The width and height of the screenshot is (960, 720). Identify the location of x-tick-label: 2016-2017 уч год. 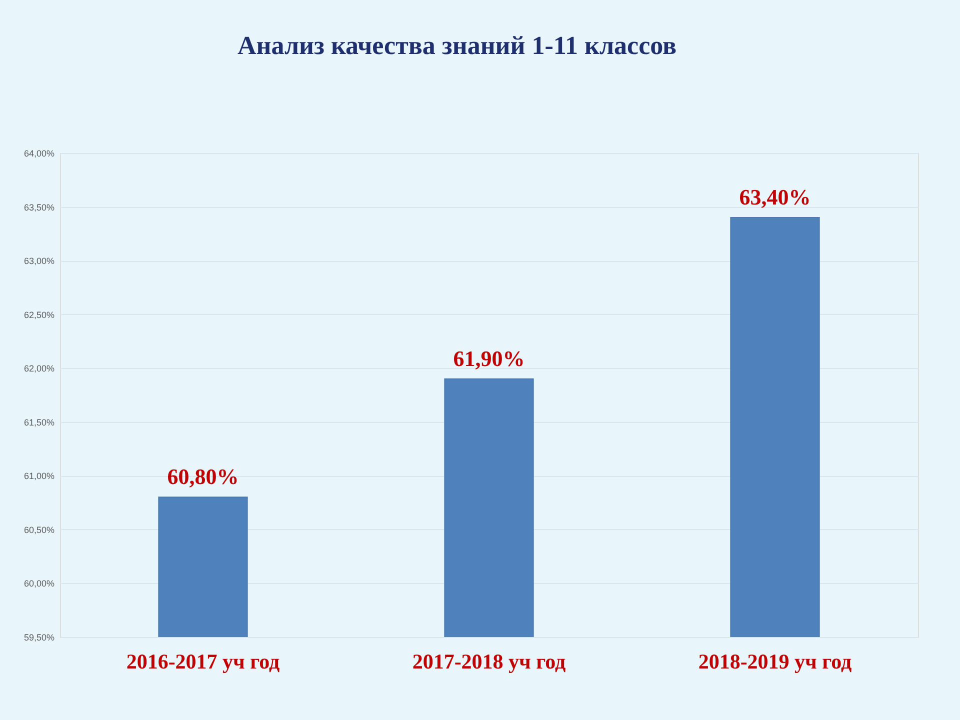
(203, 662).